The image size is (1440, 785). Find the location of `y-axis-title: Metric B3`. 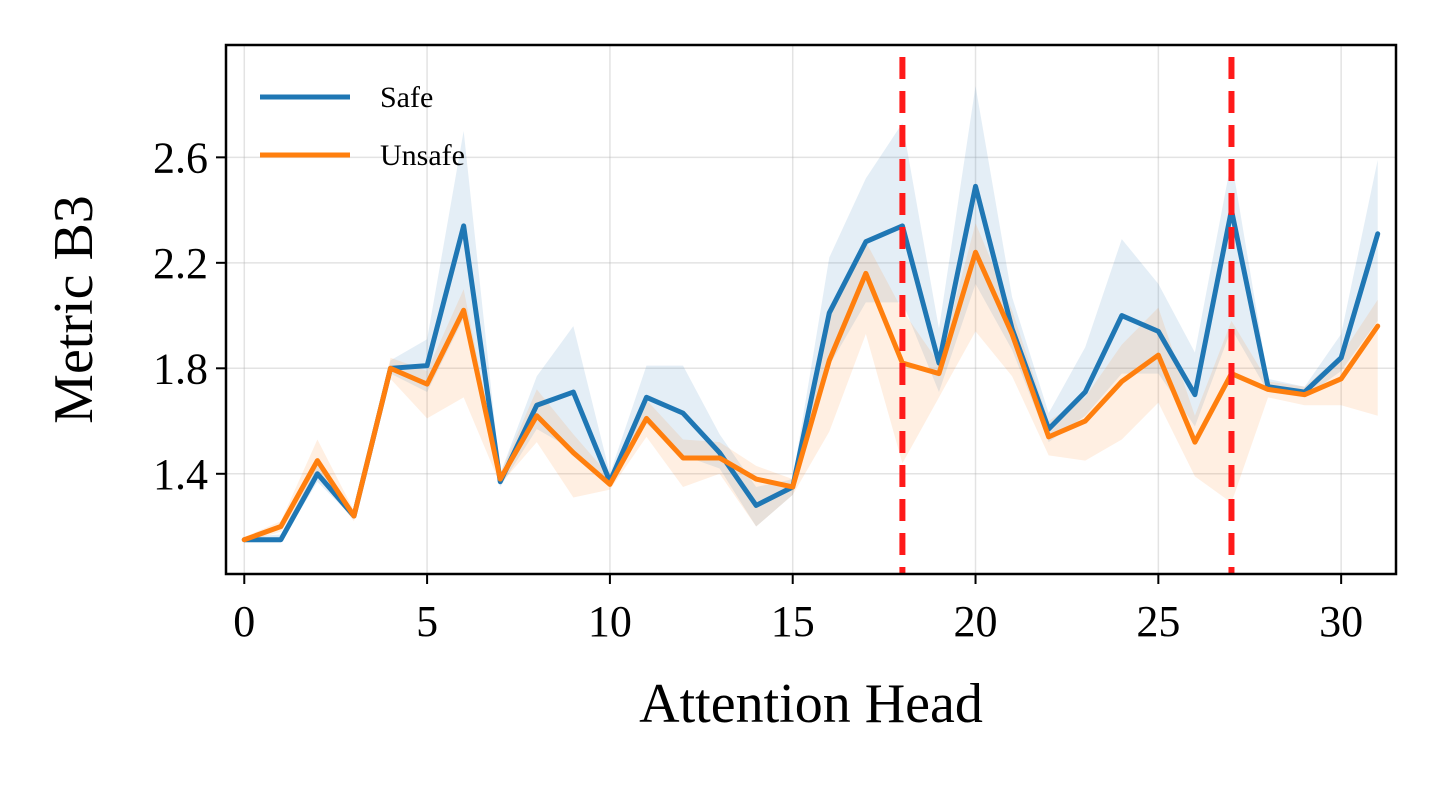

y-axis-title: Metric B3 is located at coordinates (74, 309).